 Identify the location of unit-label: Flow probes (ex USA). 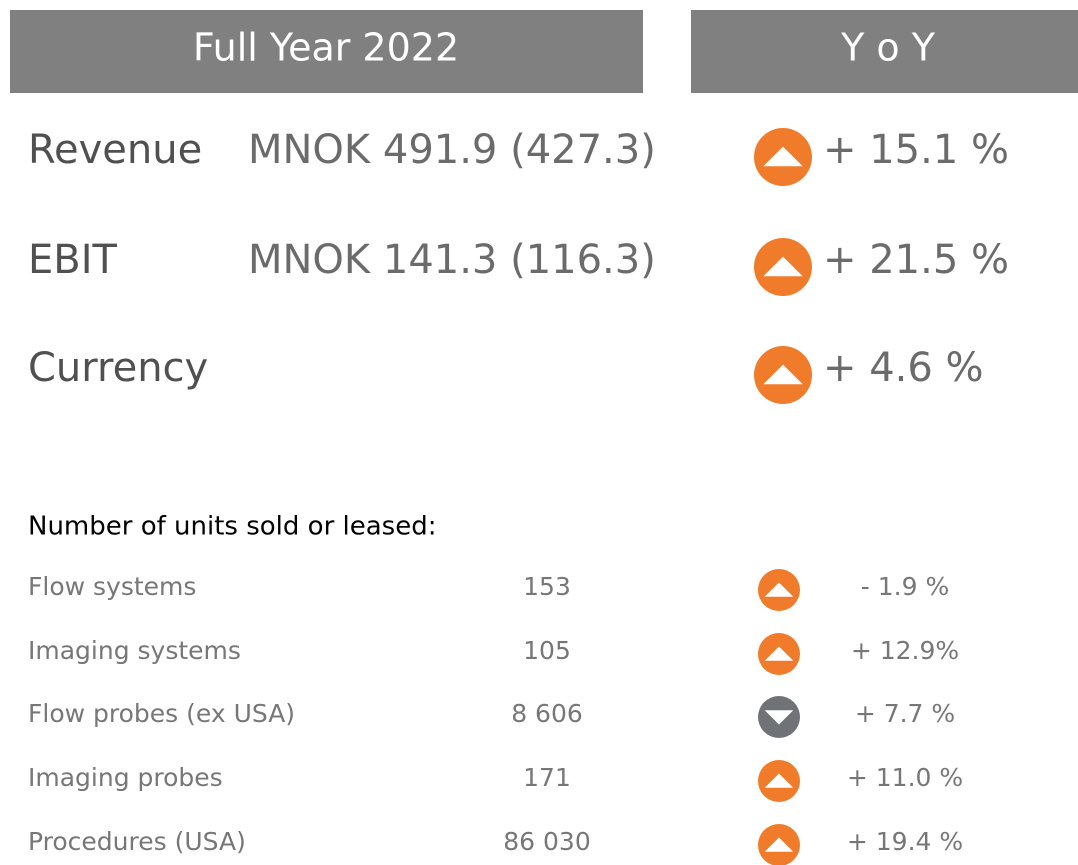
(161, 713).